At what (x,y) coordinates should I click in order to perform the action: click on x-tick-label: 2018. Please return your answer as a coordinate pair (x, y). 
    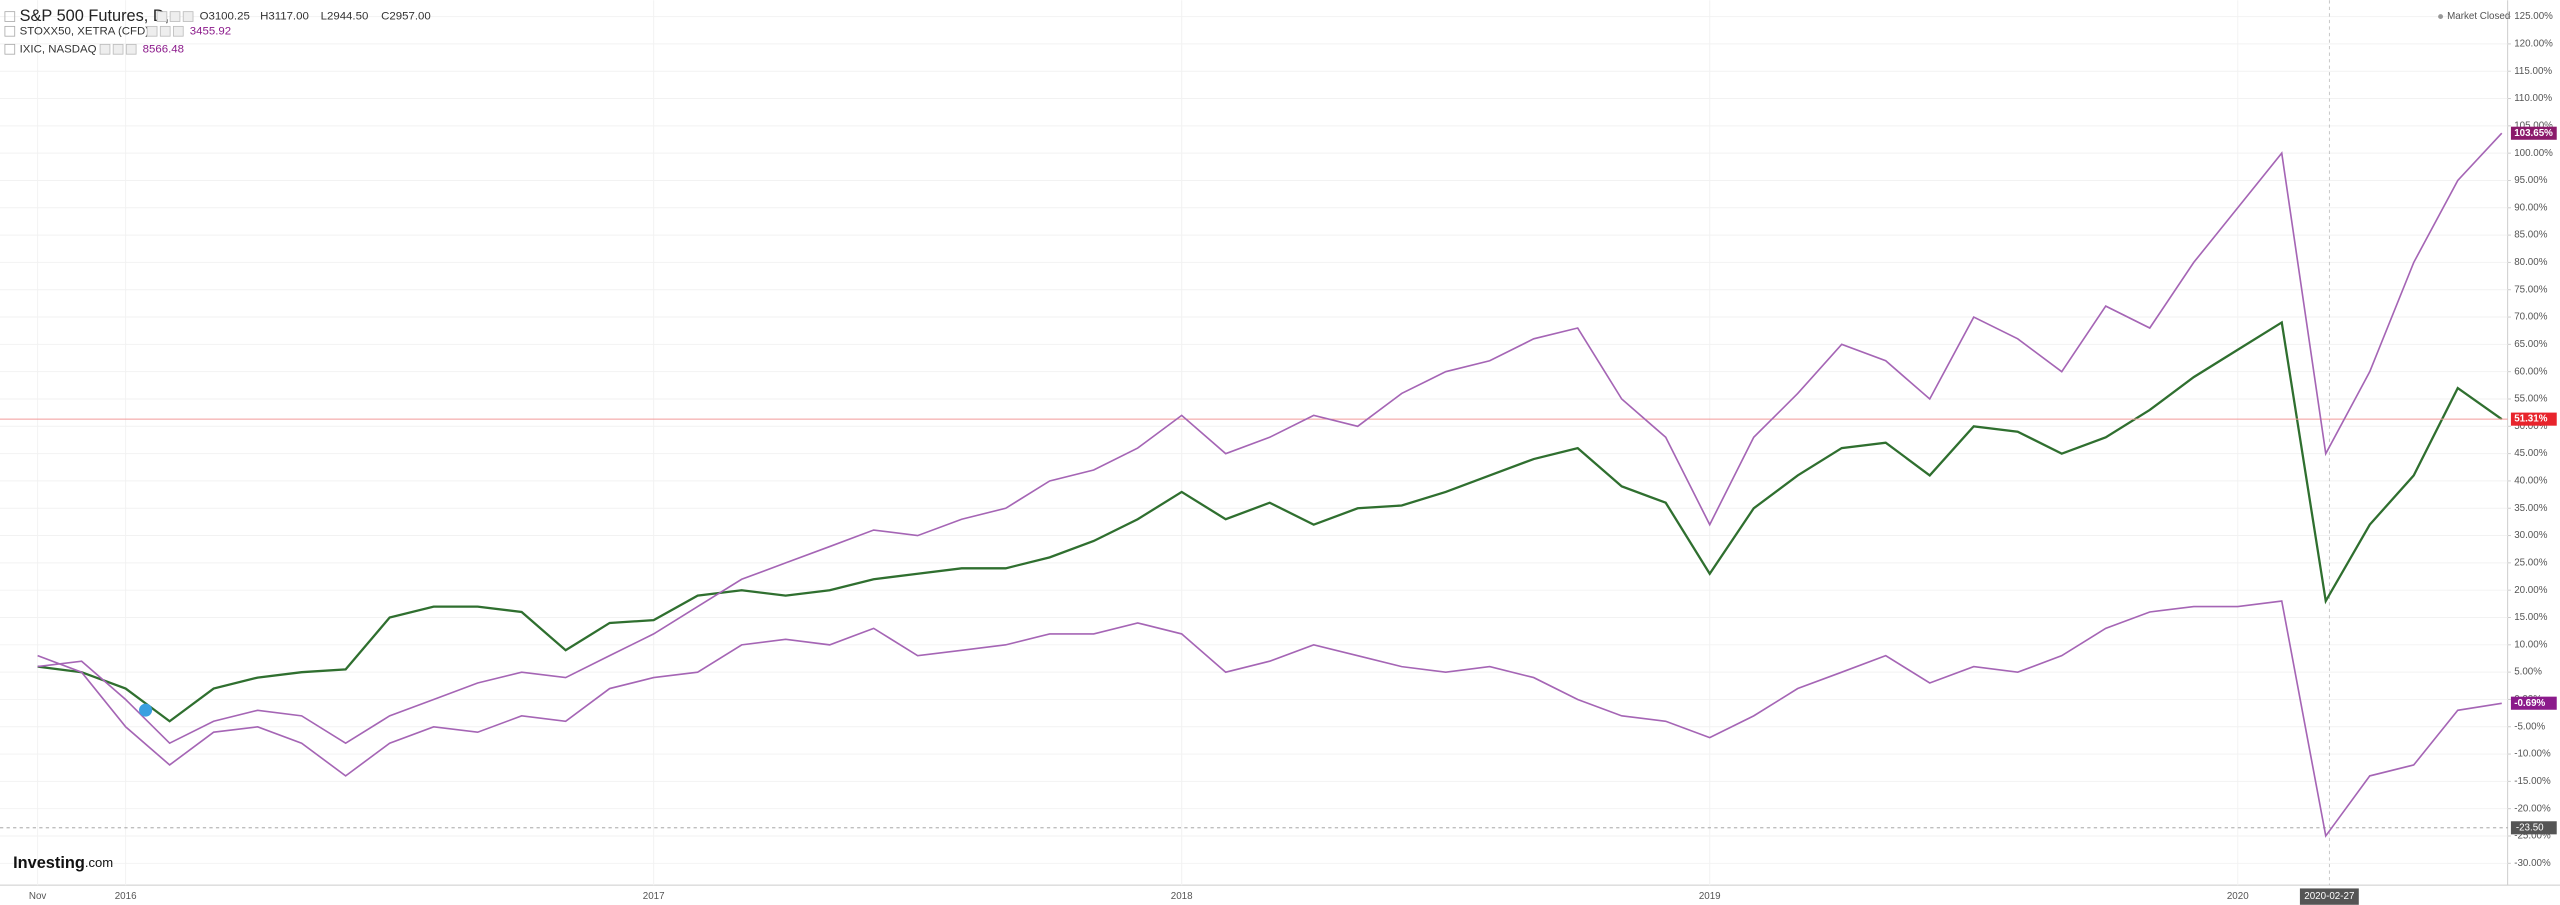
    Looking at the image, I should click on (1182, 896).